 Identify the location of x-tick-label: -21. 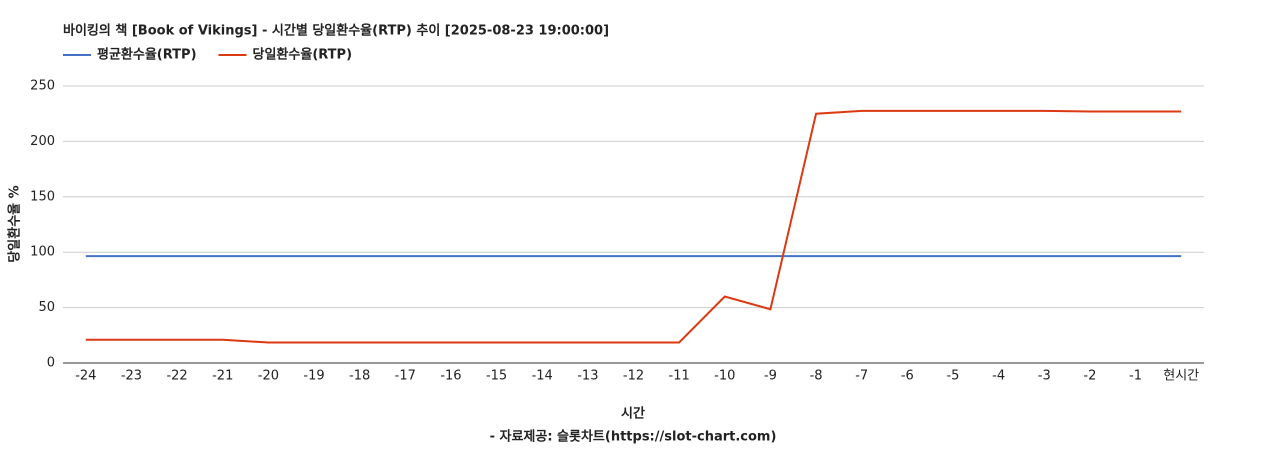
(222, 376).